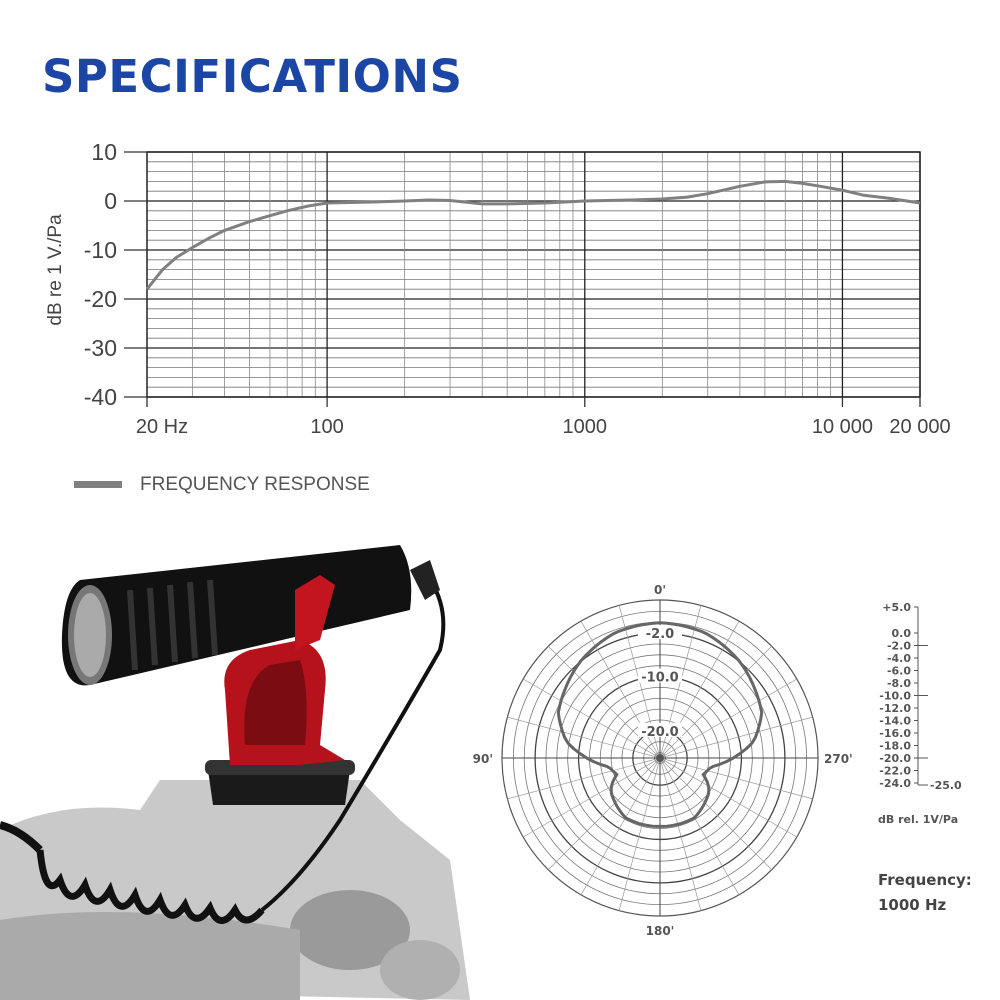 The height and width of the screenshot is (1000, 1000). I want to click on scale-label: -14.0, so click(895, 721).